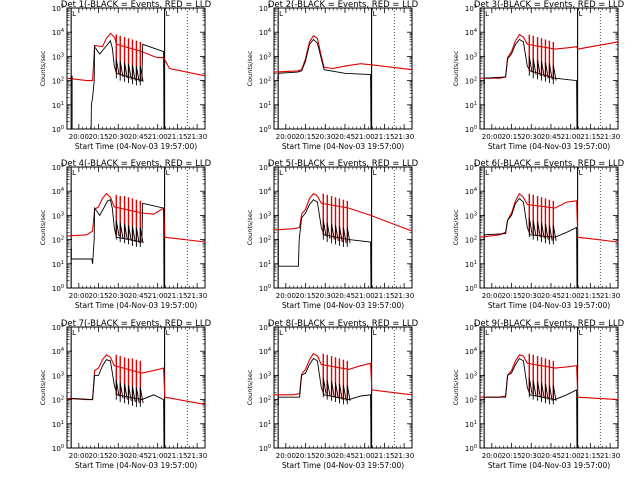 Image resolution: width=640 pixels, height=480 pixels. I want to click on lld-series-line, so click(136, 57).